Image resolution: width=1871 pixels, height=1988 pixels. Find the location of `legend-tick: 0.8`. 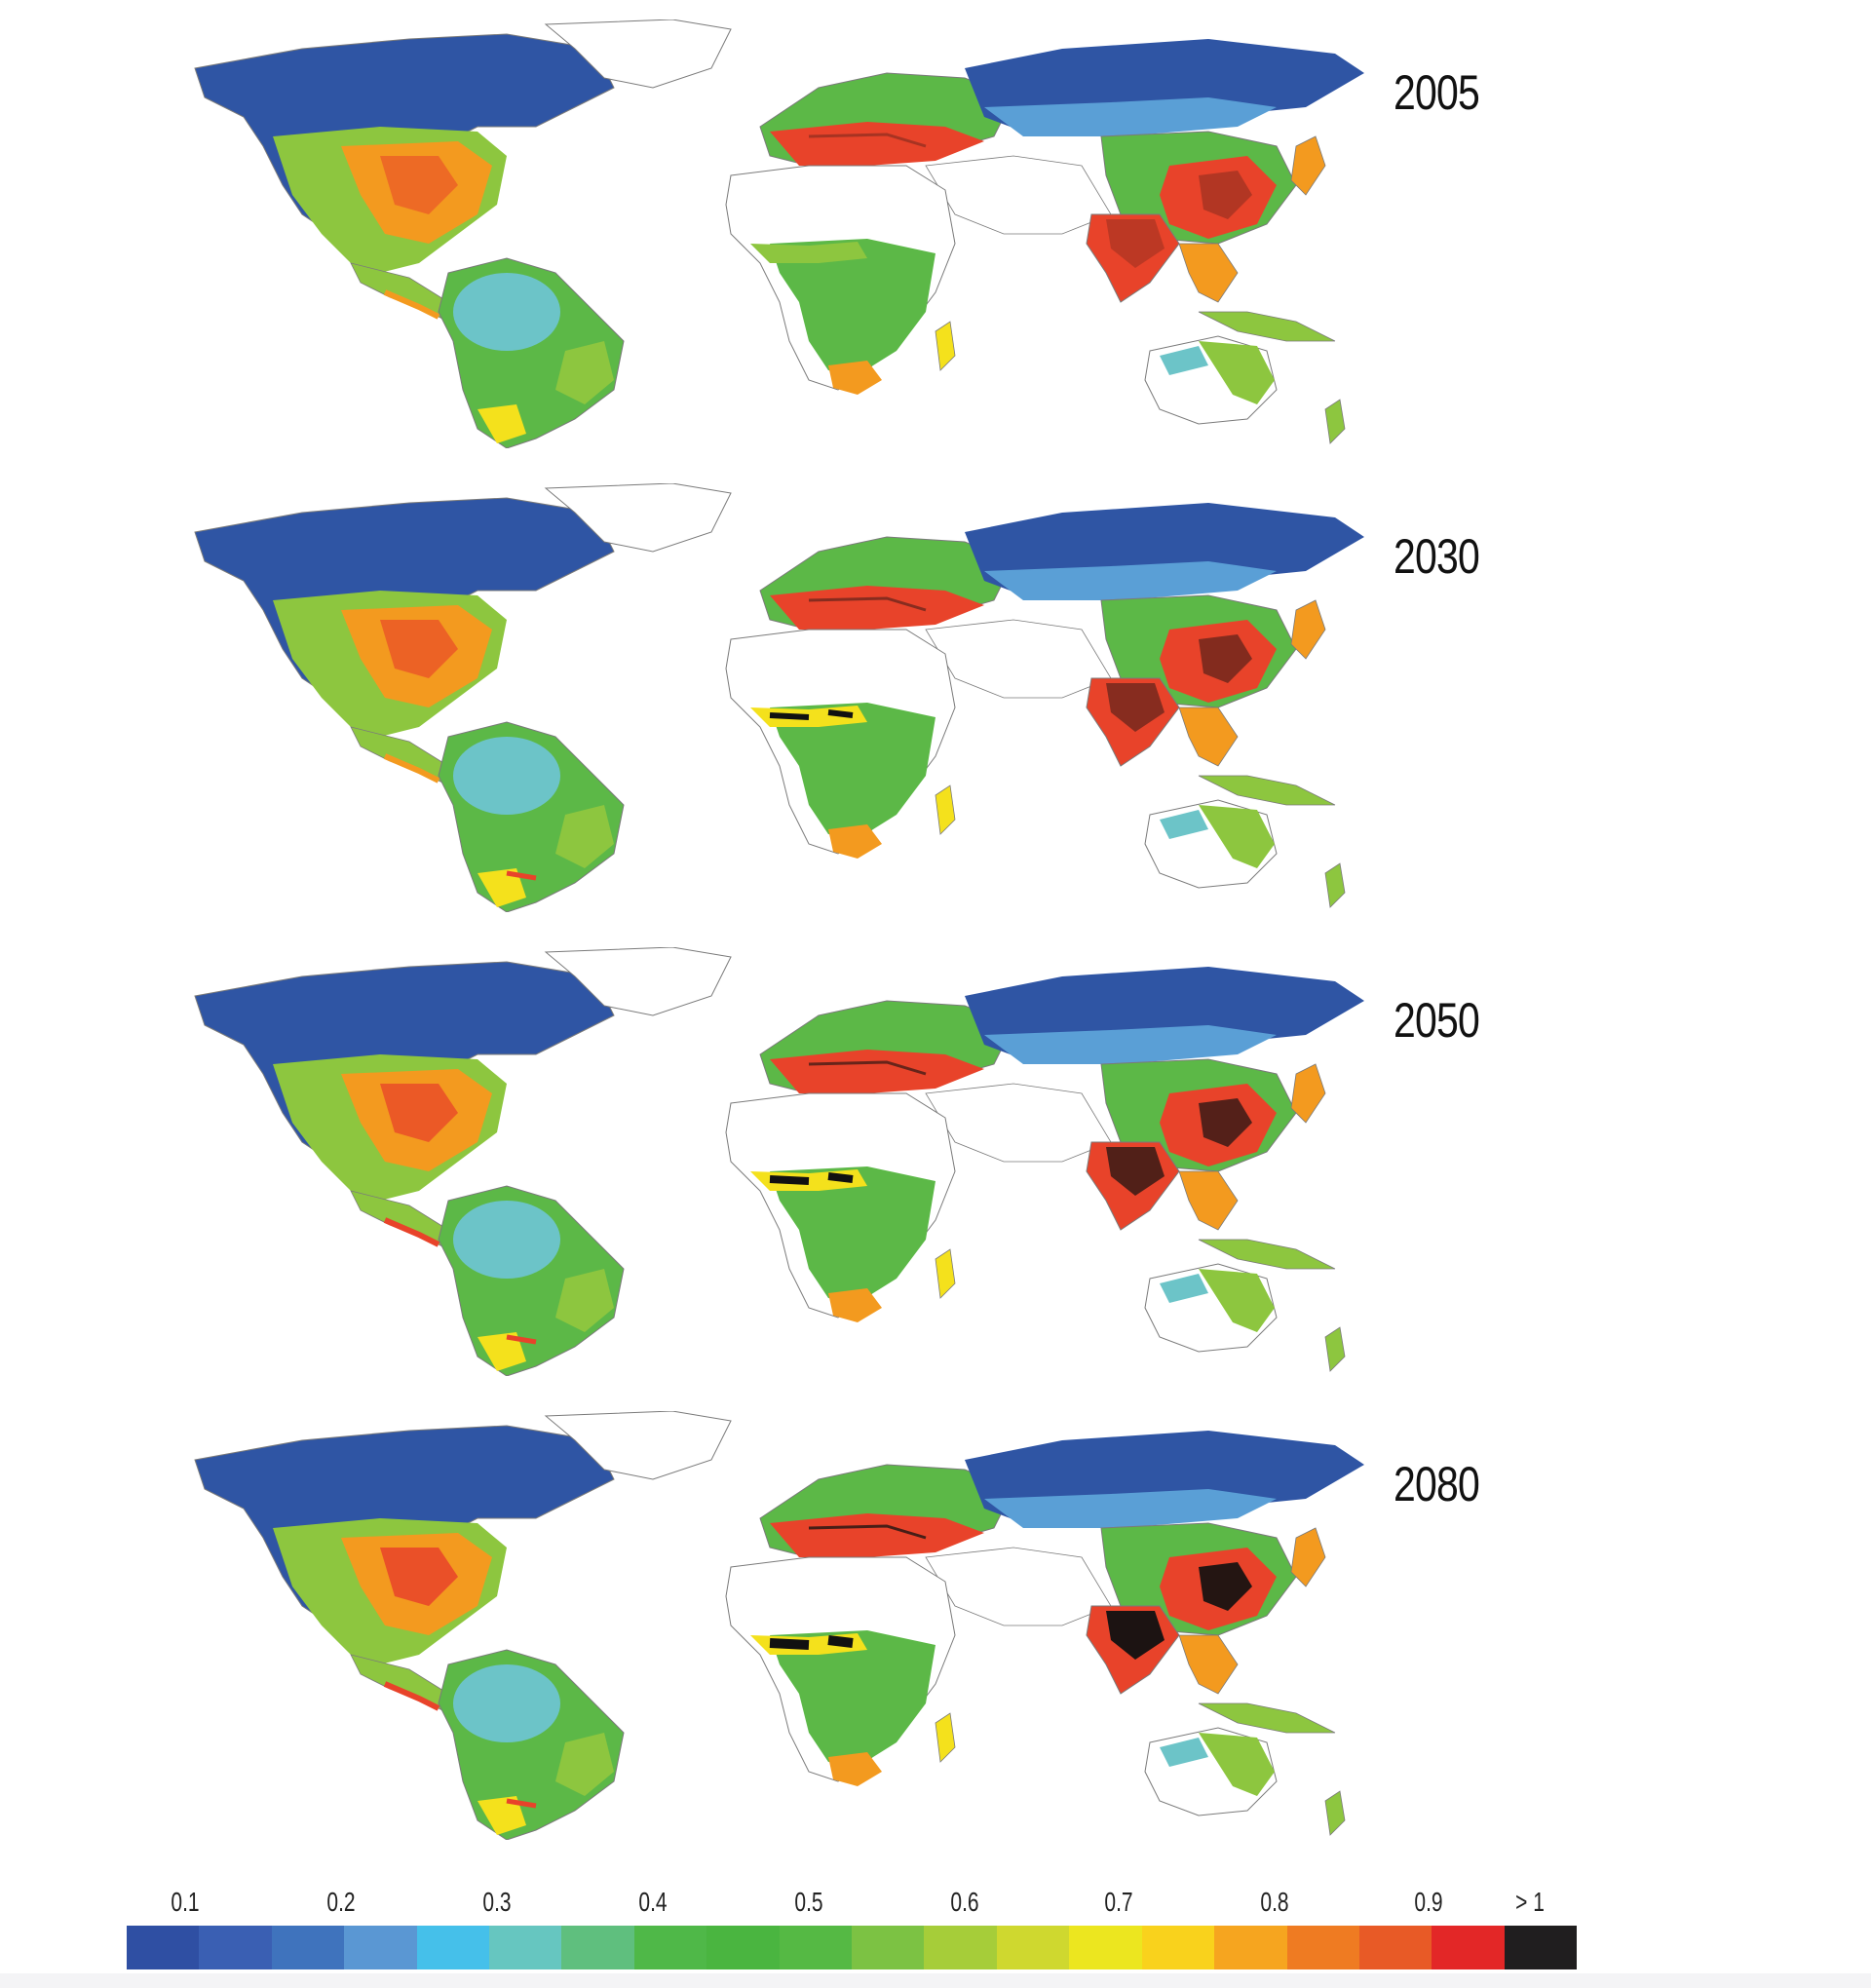

legend-tick: 0.8 is located at coordinates (1274, 1902).